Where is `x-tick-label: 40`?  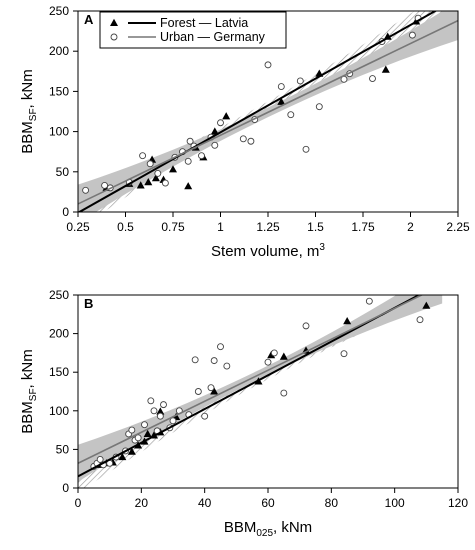 x-tick-label: 40 is located at coordinates (205, 503).